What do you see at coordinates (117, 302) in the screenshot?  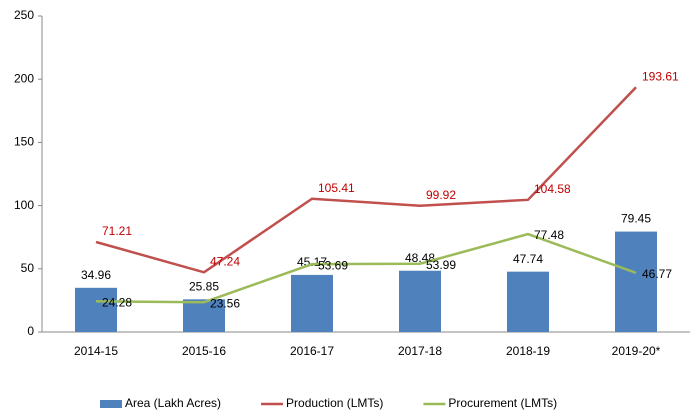 I see `line-value-label: 24.28` at bounding box center [117, 302].